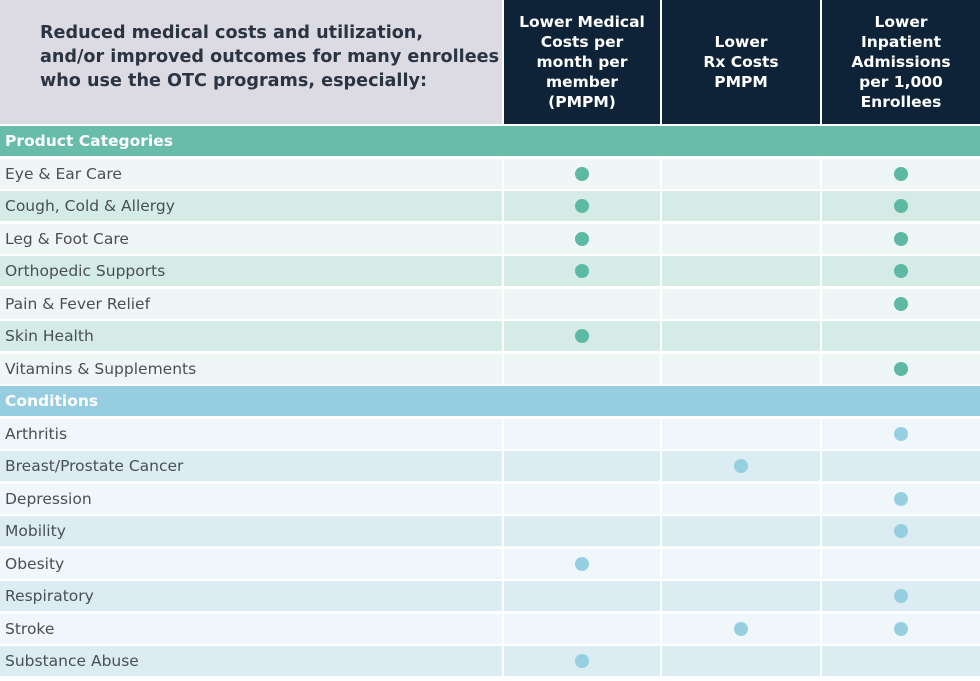 Image resolution: width=980 pixels, height=681 pixels. Describe the element at coordinates (582, 42) in the screenshot. I see `column-header-line: Costs per` at that location.